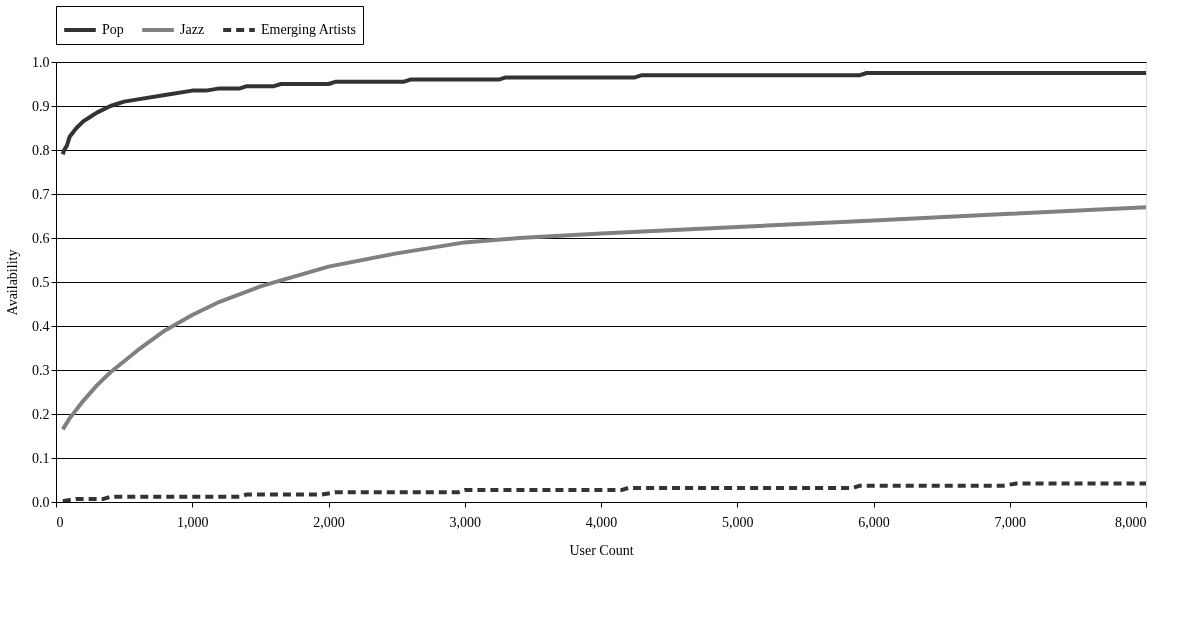 Image resolution: width=1200 pixels, height=618 pixels. I want to click on y-tick-label: 1.0, so click(41, 62).